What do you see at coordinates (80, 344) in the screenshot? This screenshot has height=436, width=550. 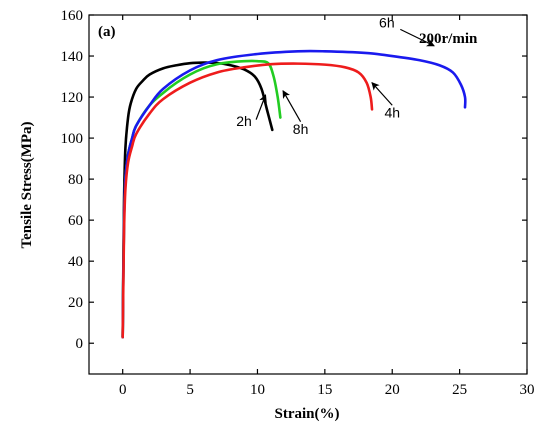 I see `y-tick-label: 0` at bounding box center [80, 344].